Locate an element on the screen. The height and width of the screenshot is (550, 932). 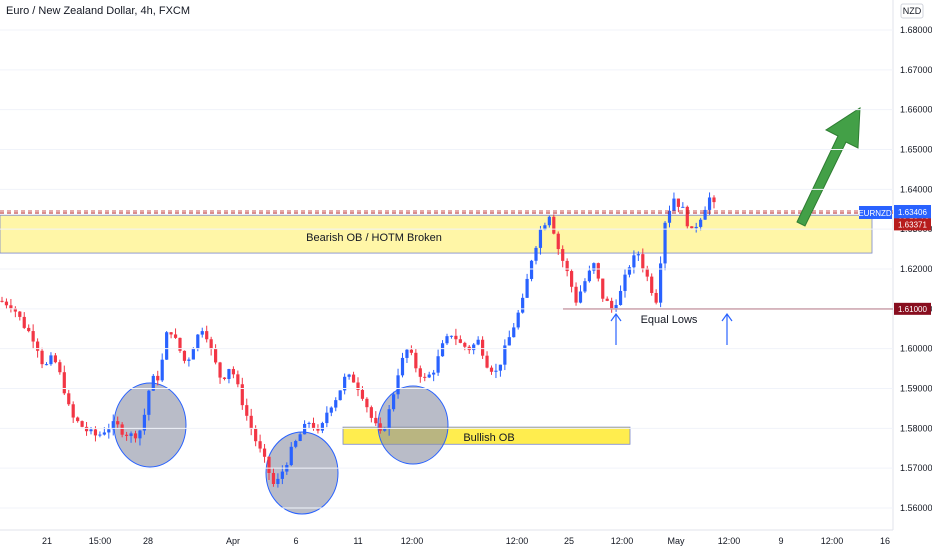
y-tick-label: 1.56000 is located at coordinates (916, 508).